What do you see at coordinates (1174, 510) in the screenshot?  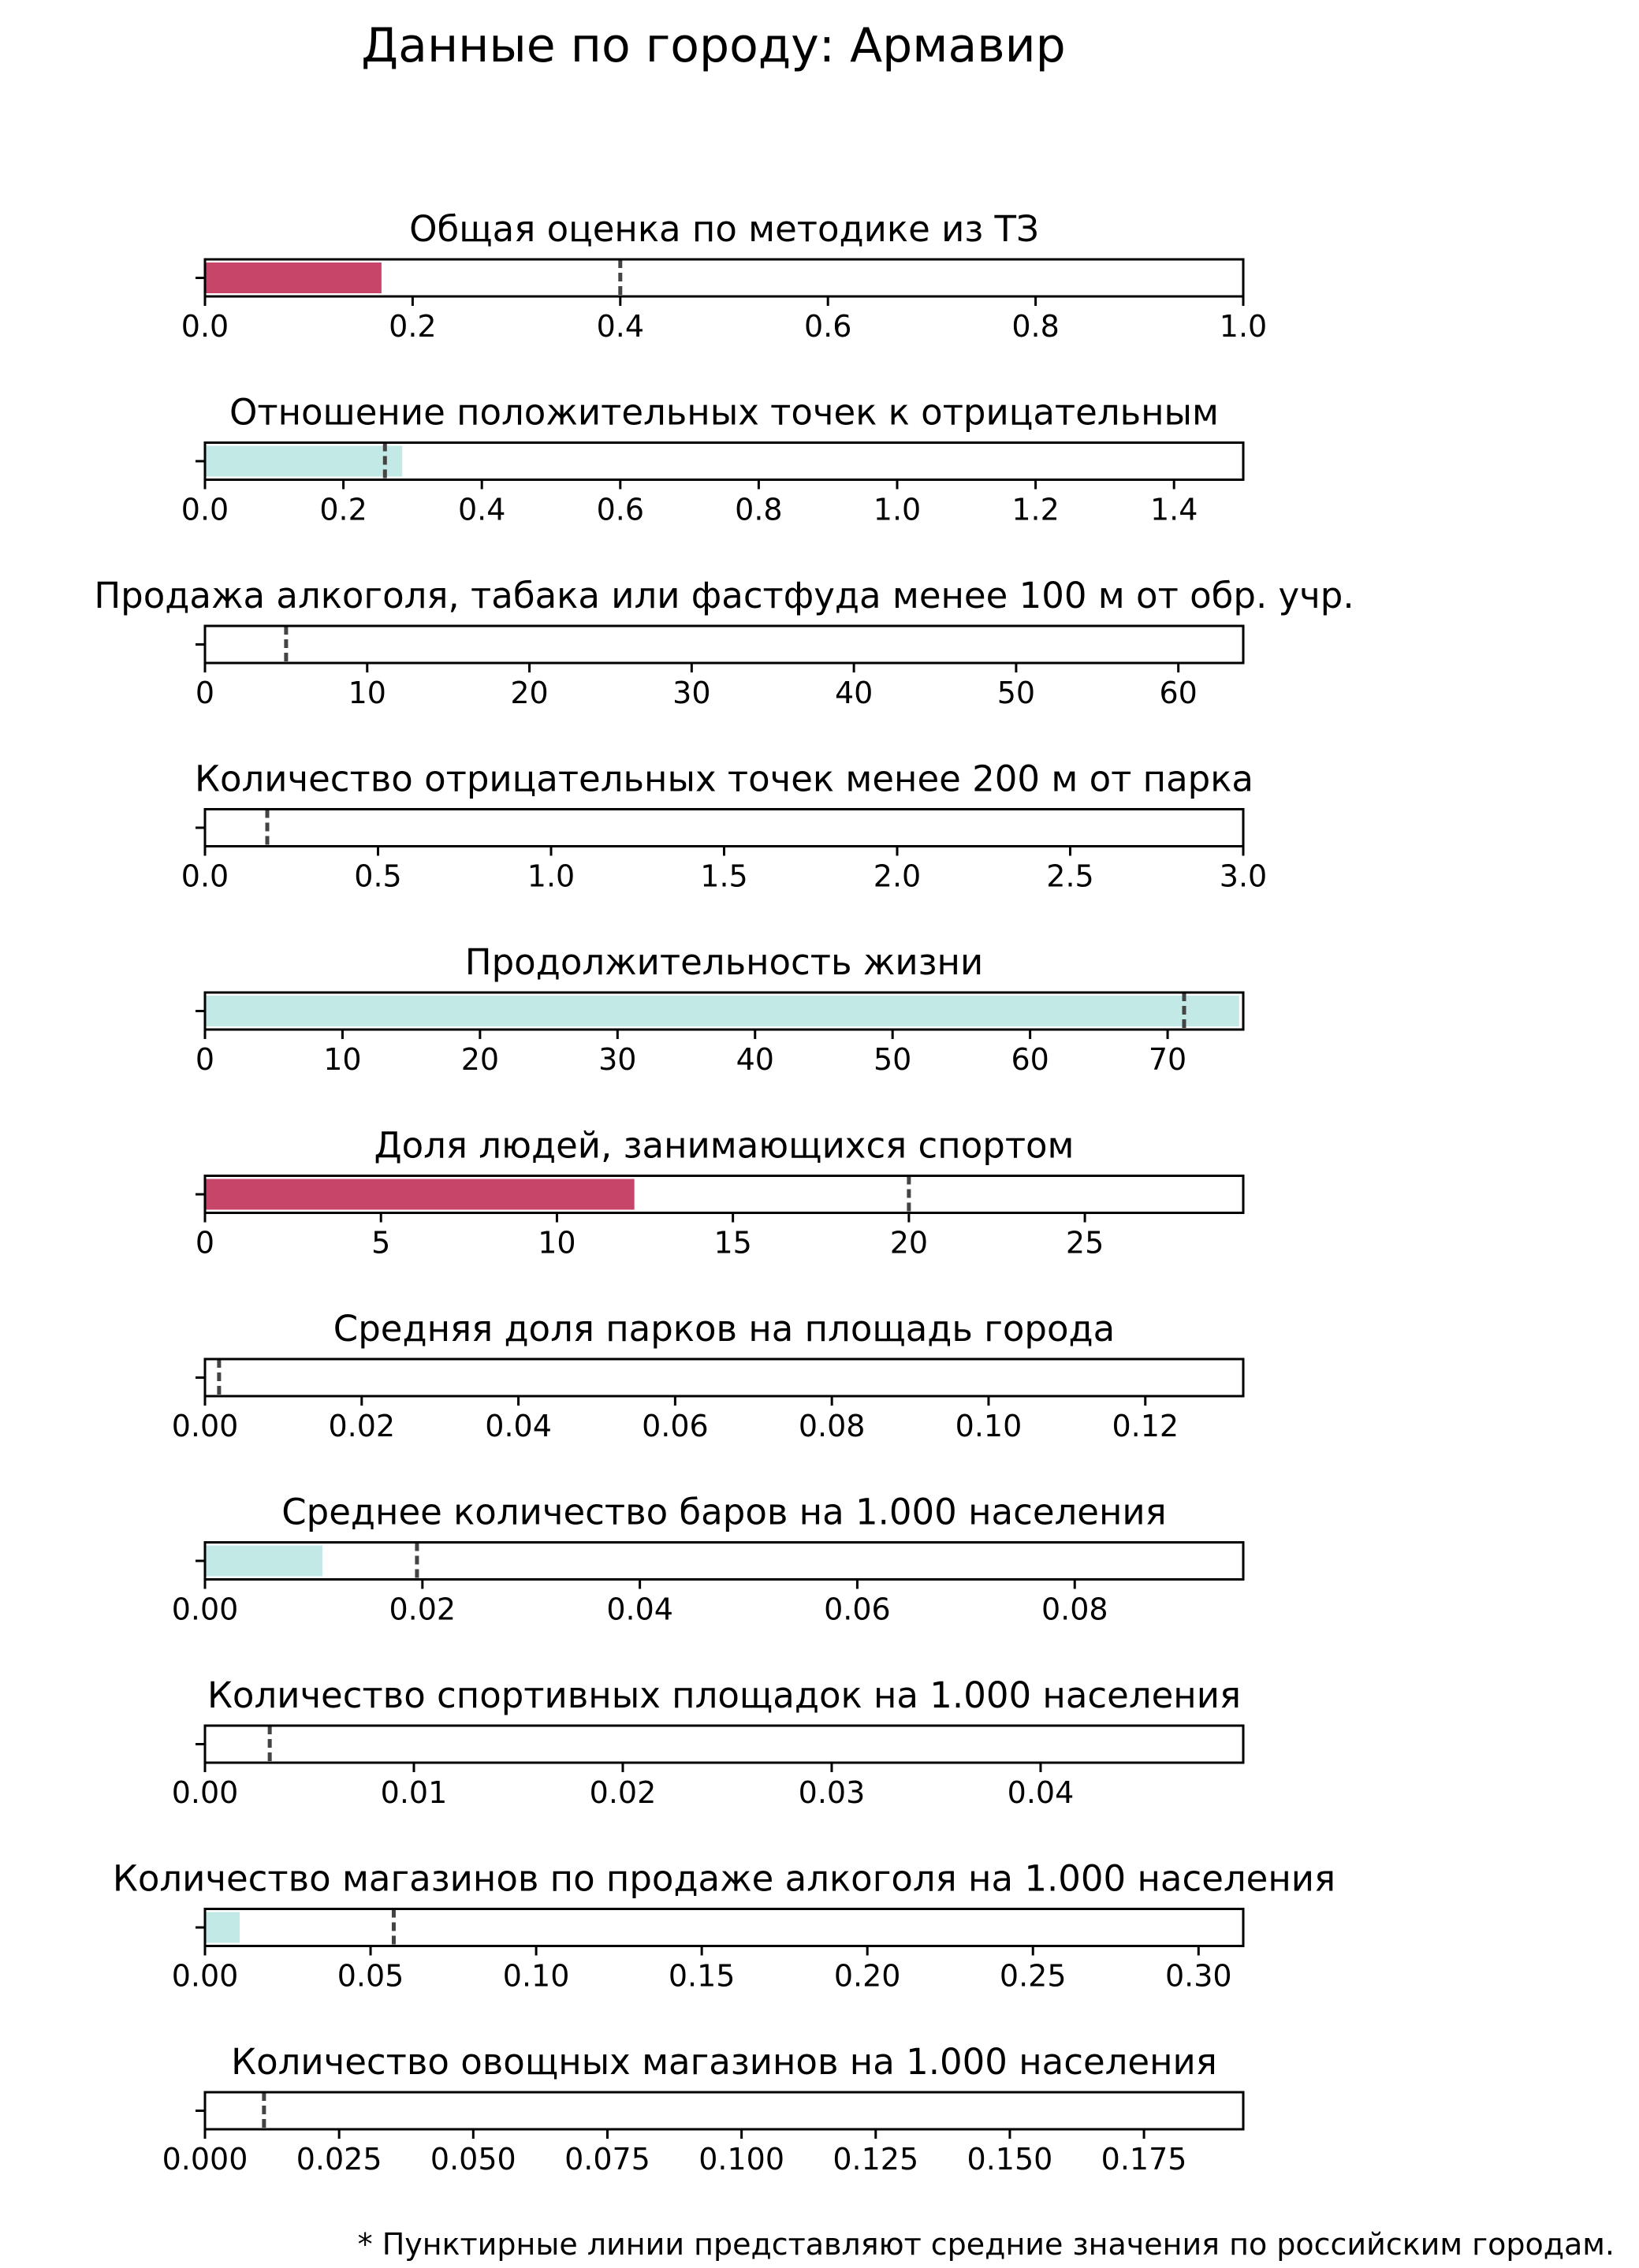 I see `tick-label: 1.4` at bounding box center [1174, 510].